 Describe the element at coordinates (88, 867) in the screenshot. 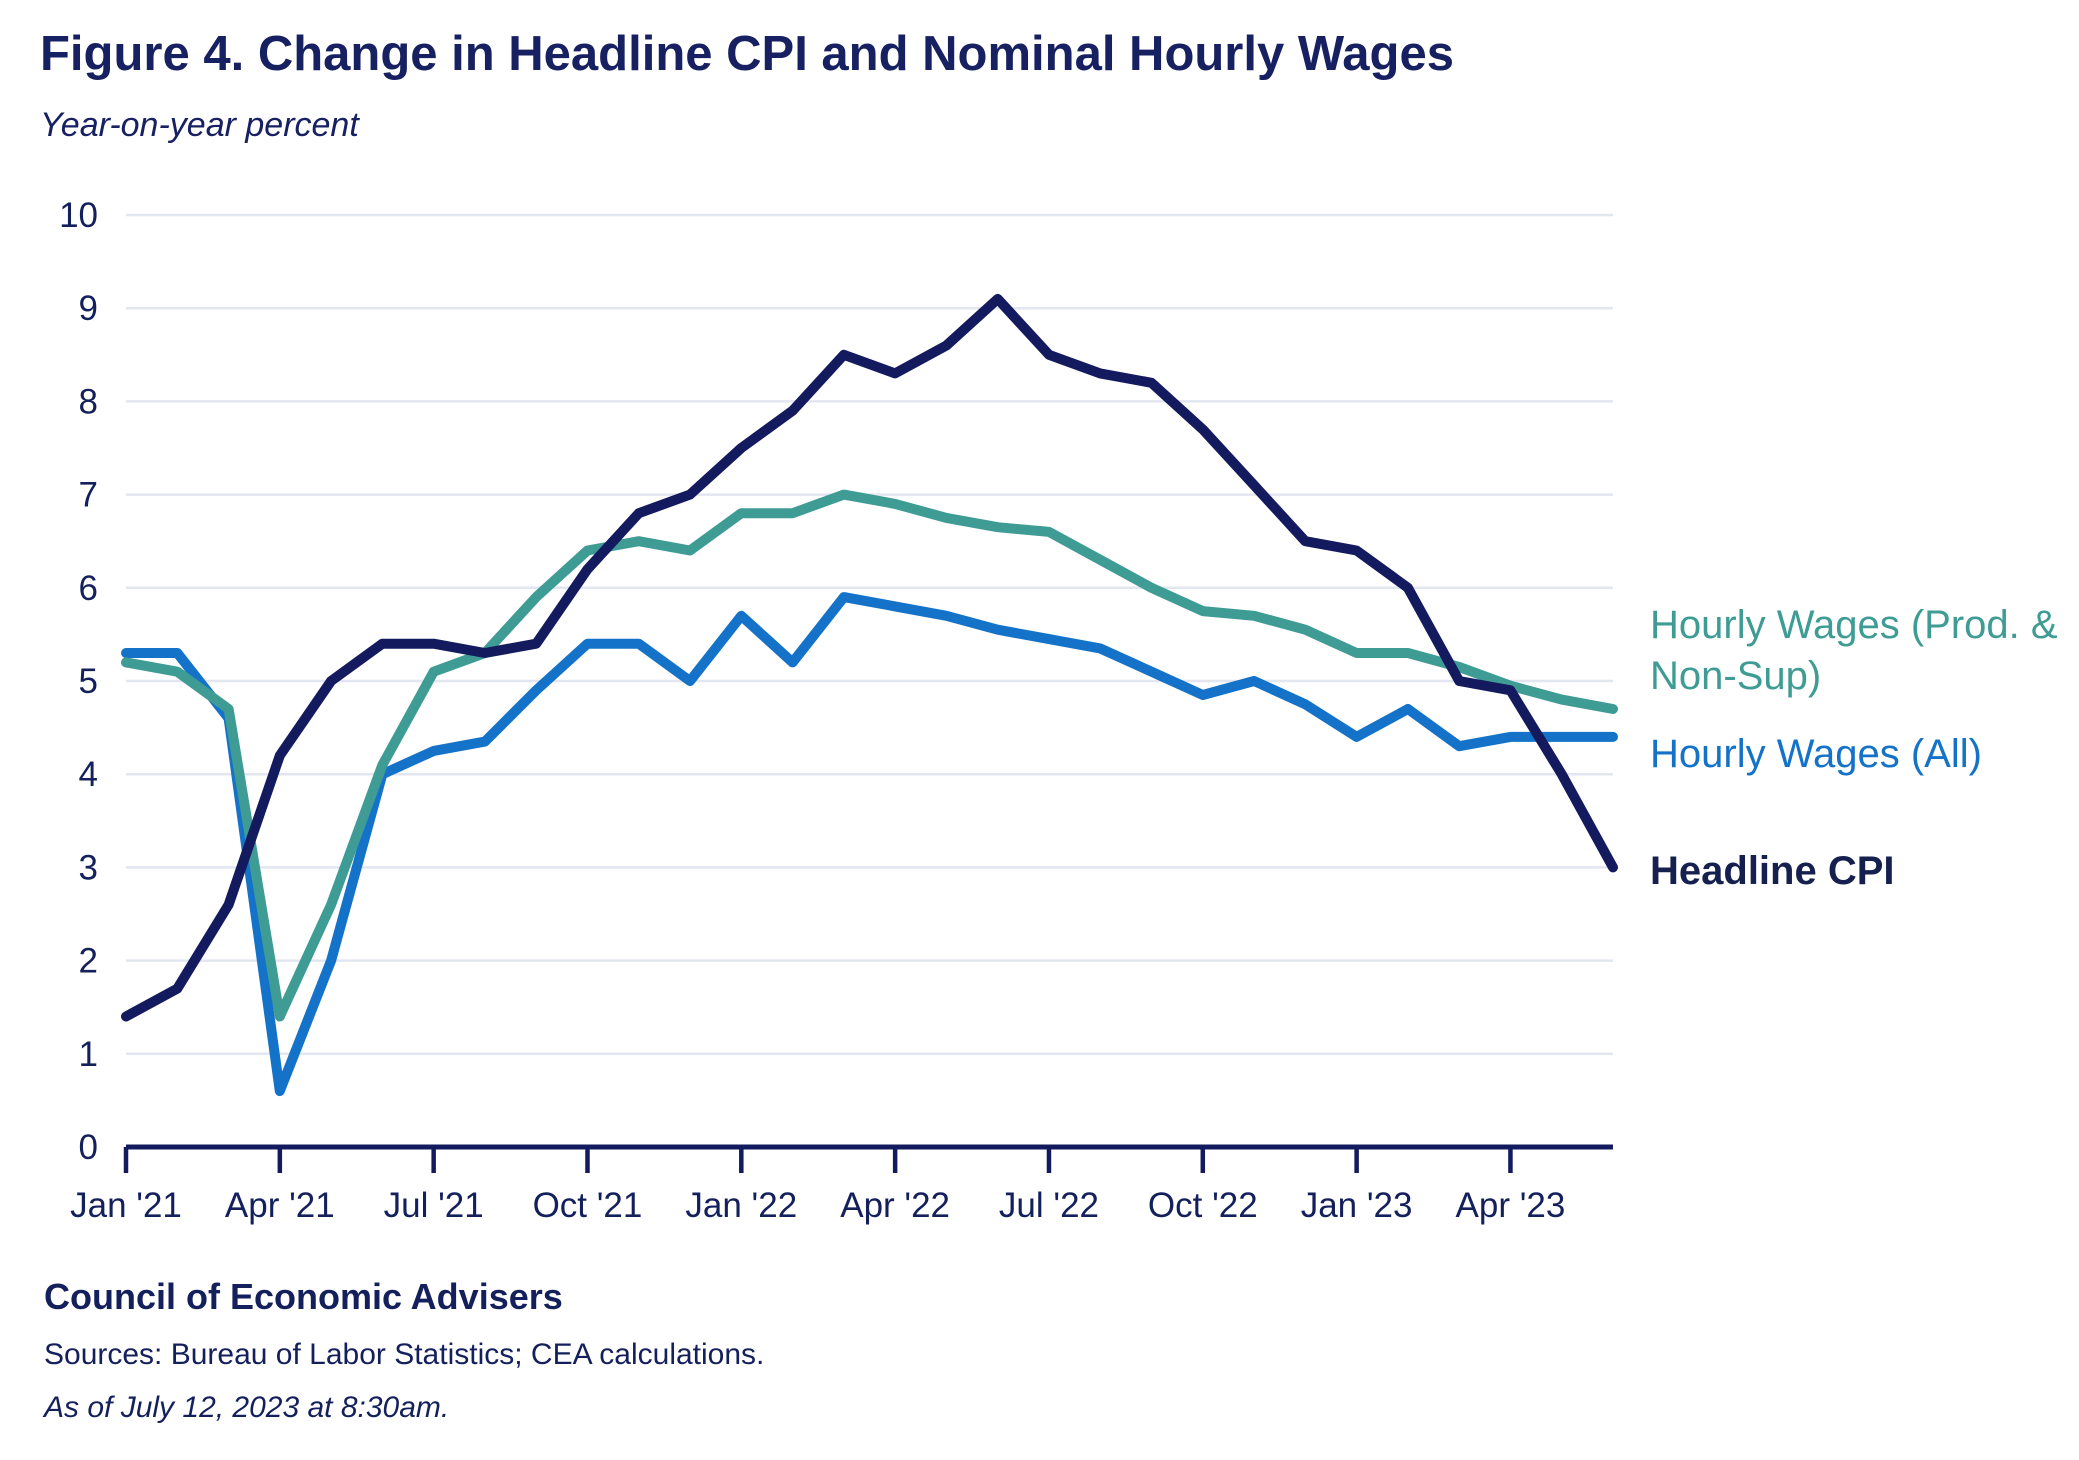

I see `y-axis-tick-label: 3` at that location.